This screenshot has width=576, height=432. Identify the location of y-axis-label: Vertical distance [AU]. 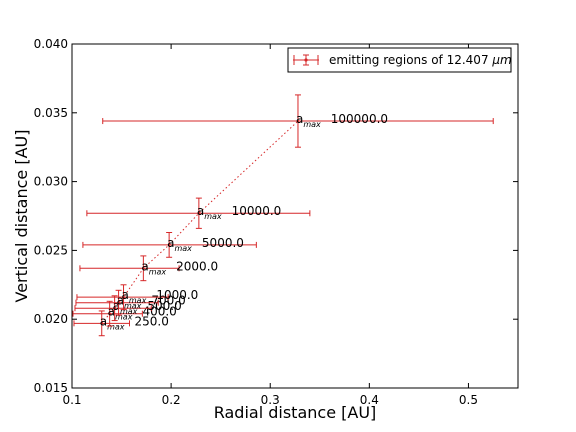
(21, 216).